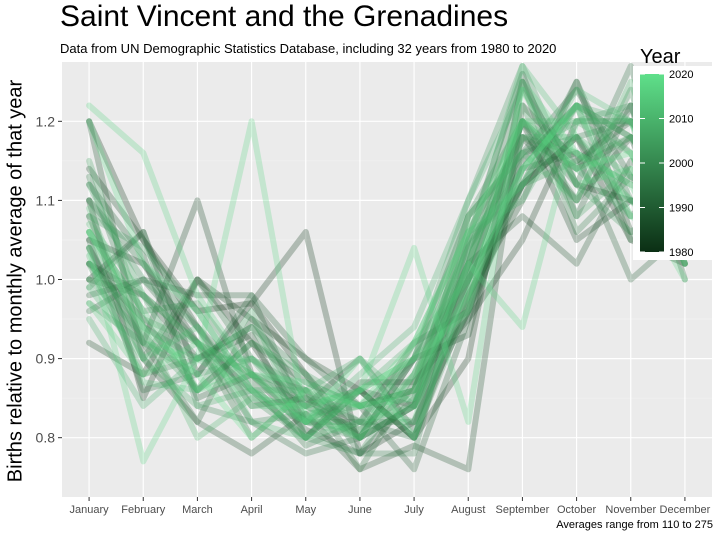 This screenshot has width=720, height=540. I want to click on x-tick-label: July, so click(414, 510).